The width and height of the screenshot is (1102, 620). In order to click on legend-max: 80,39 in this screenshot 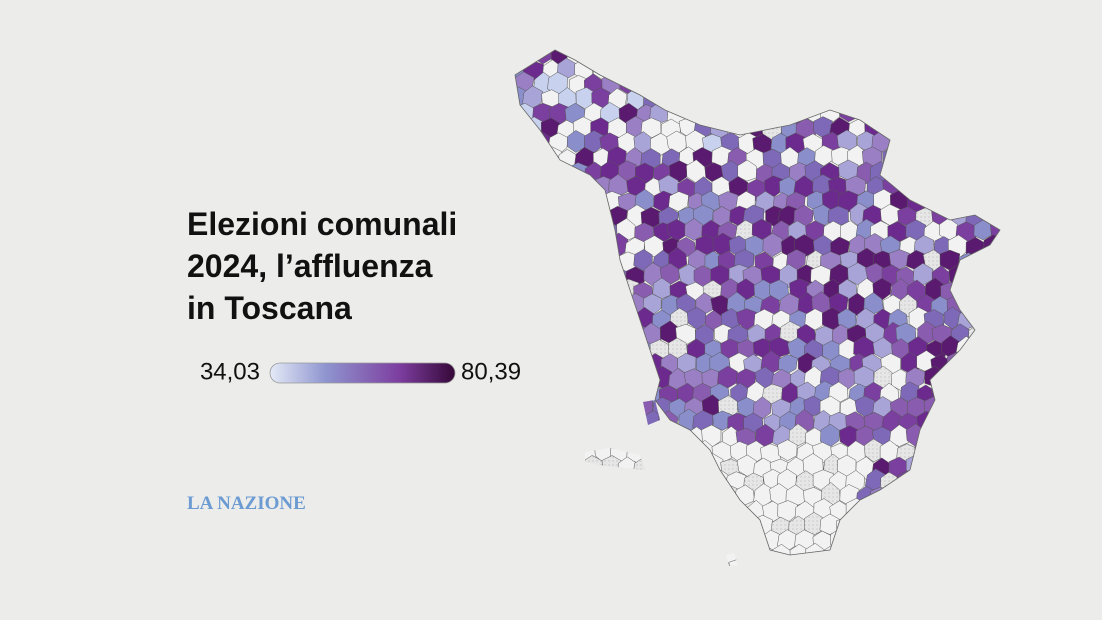, I will do `click(491, 371)`.